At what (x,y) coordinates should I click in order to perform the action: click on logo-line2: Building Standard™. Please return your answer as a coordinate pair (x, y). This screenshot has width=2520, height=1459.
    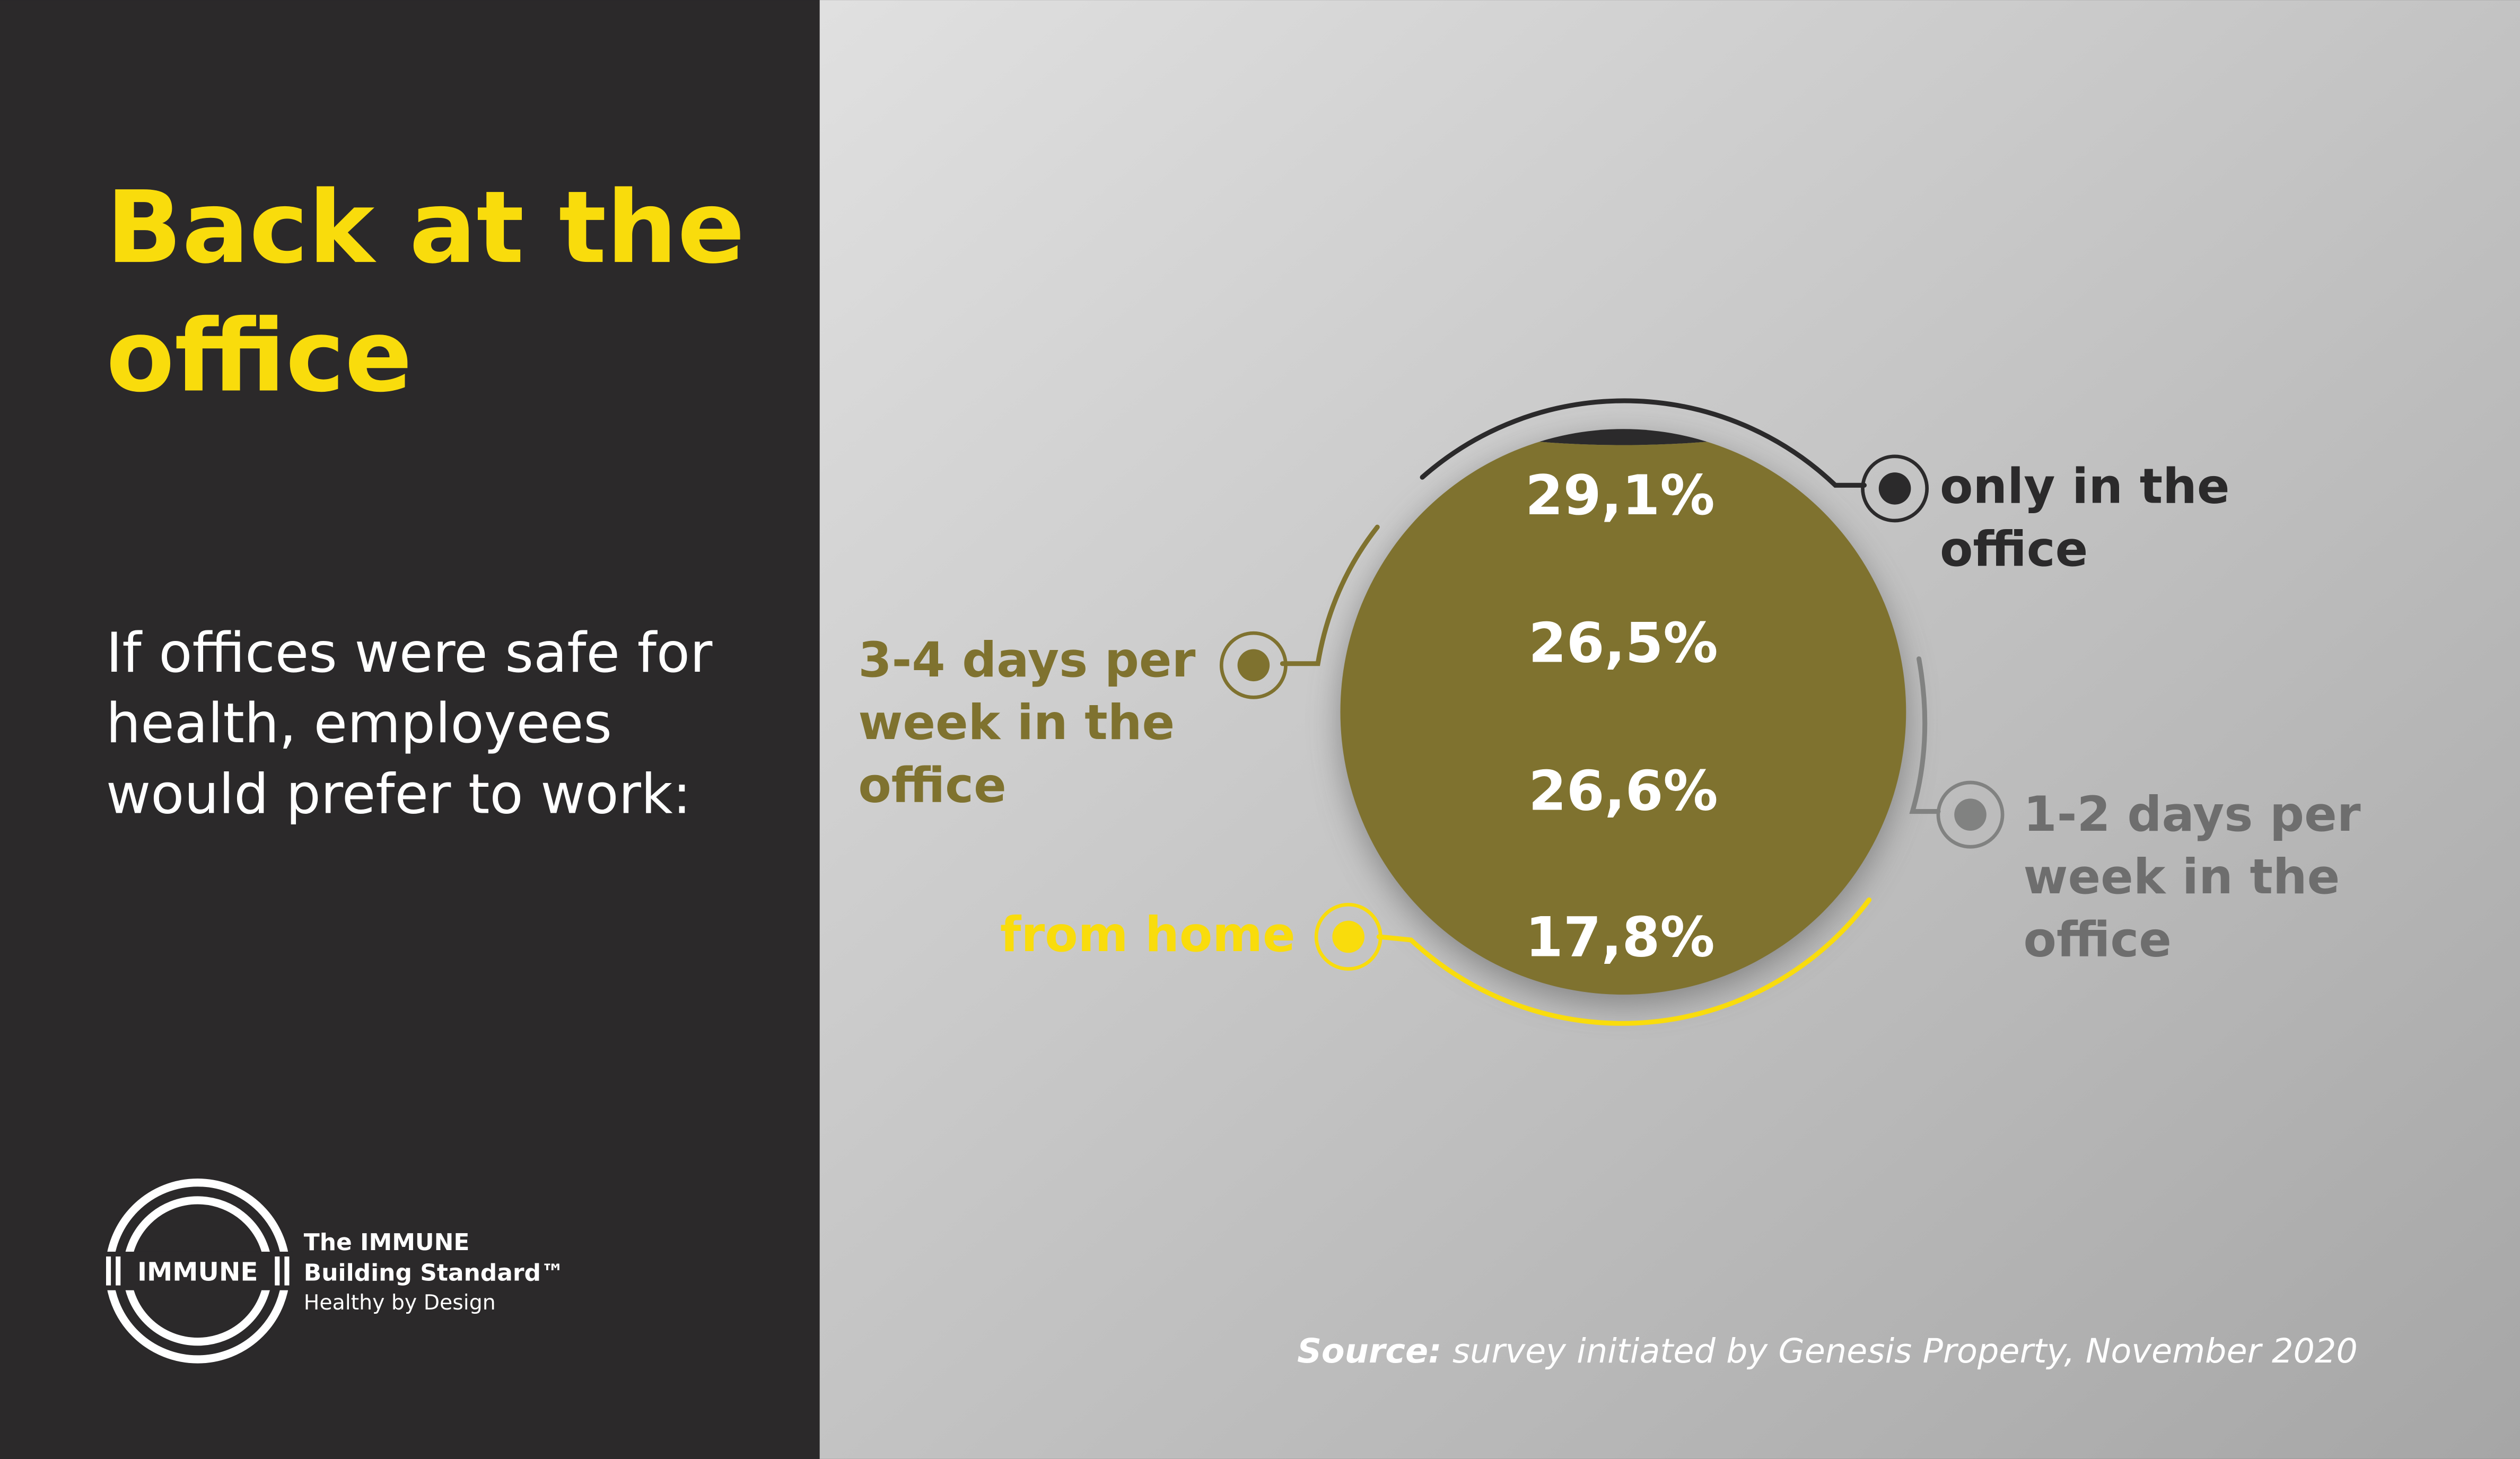
    Looking at the image, I should click on (434, 1273).